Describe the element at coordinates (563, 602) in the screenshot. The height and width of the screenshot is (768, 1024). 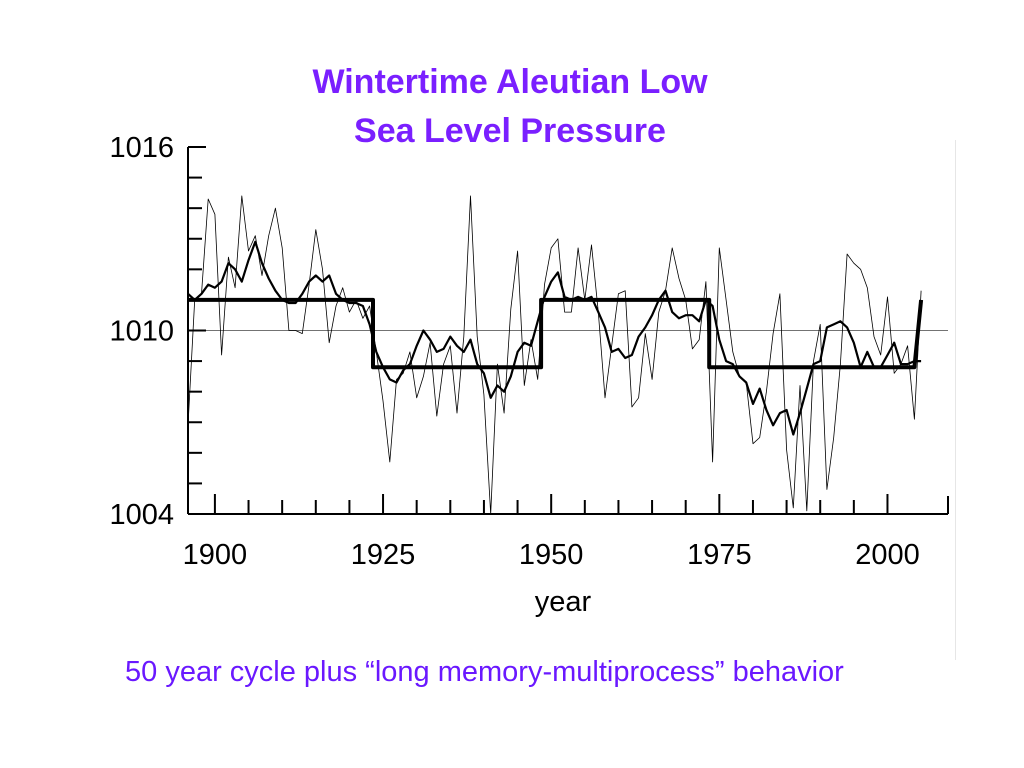
I see `x-axis-label: year` at that location.